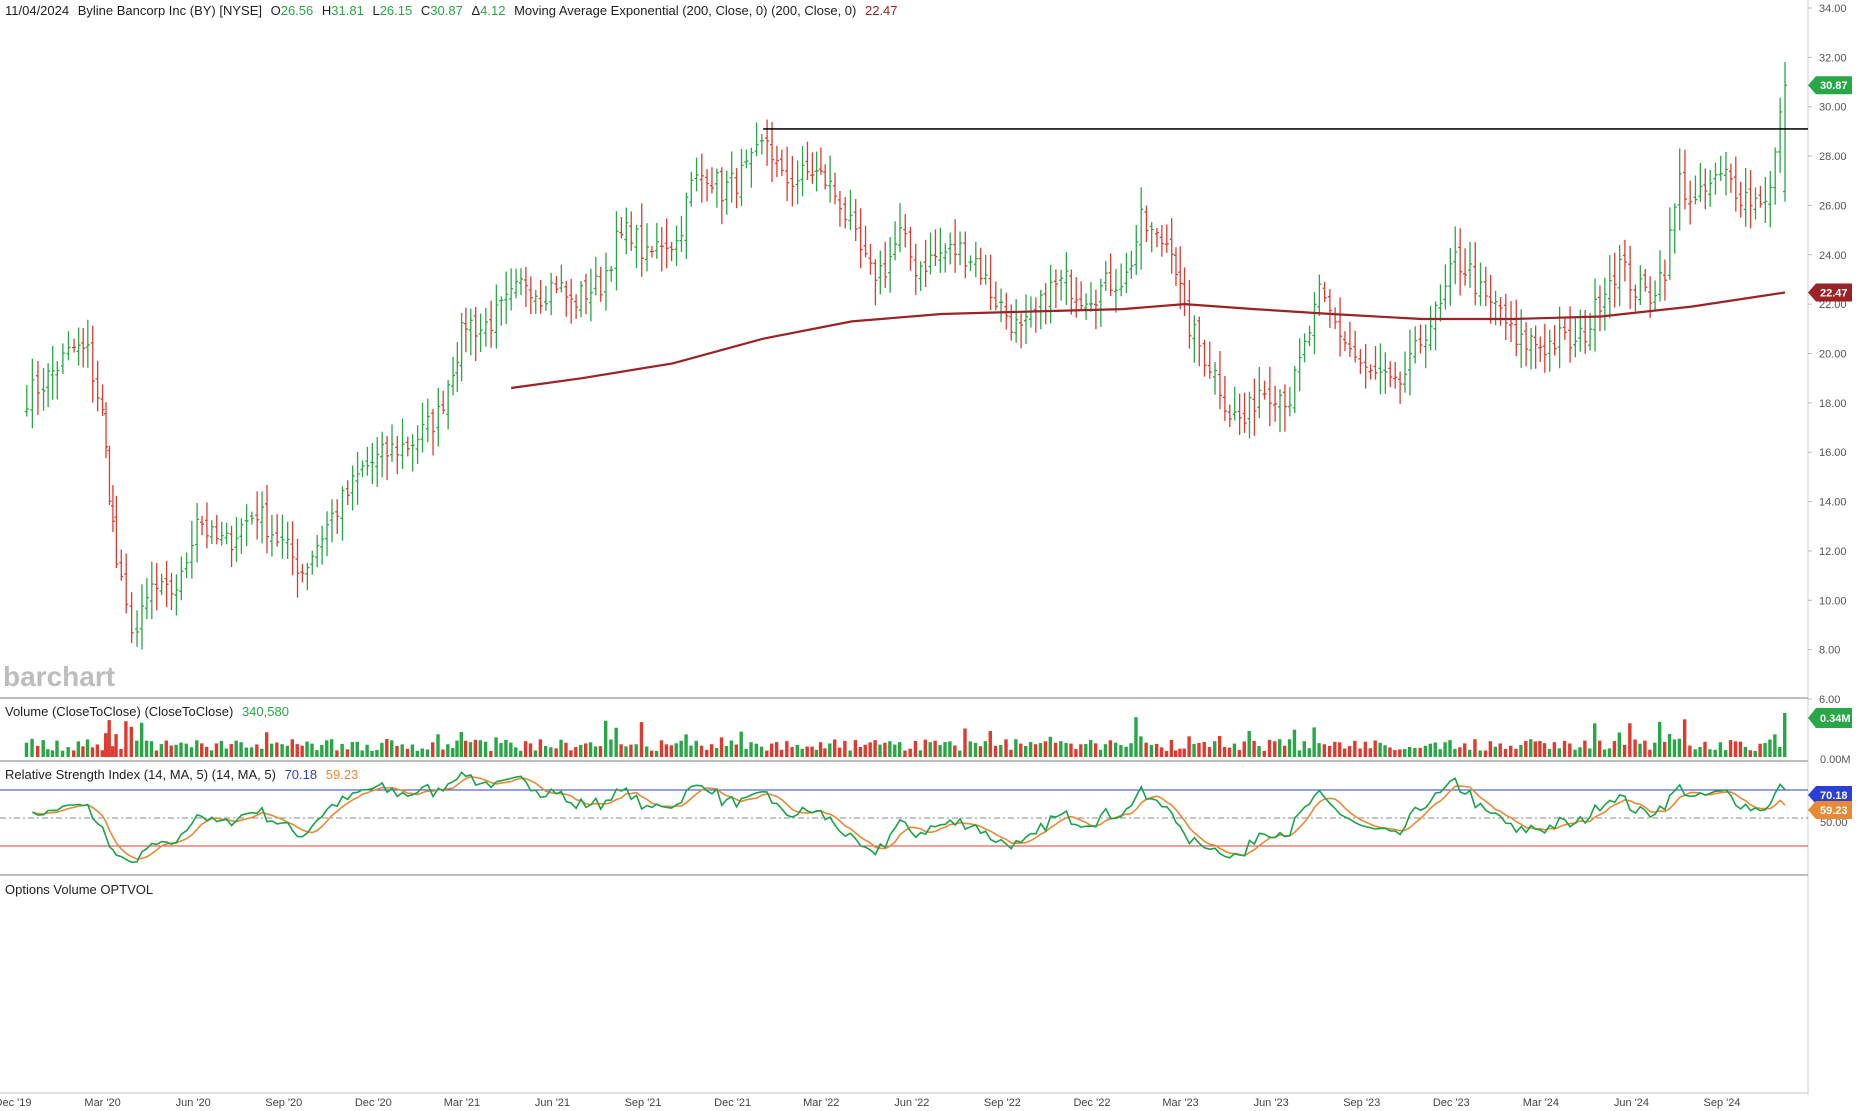 The image size is (1859, 1111). Describe the element at coordinates (276, 10) in the screenshot. I see `header-open-label: O` at that location.